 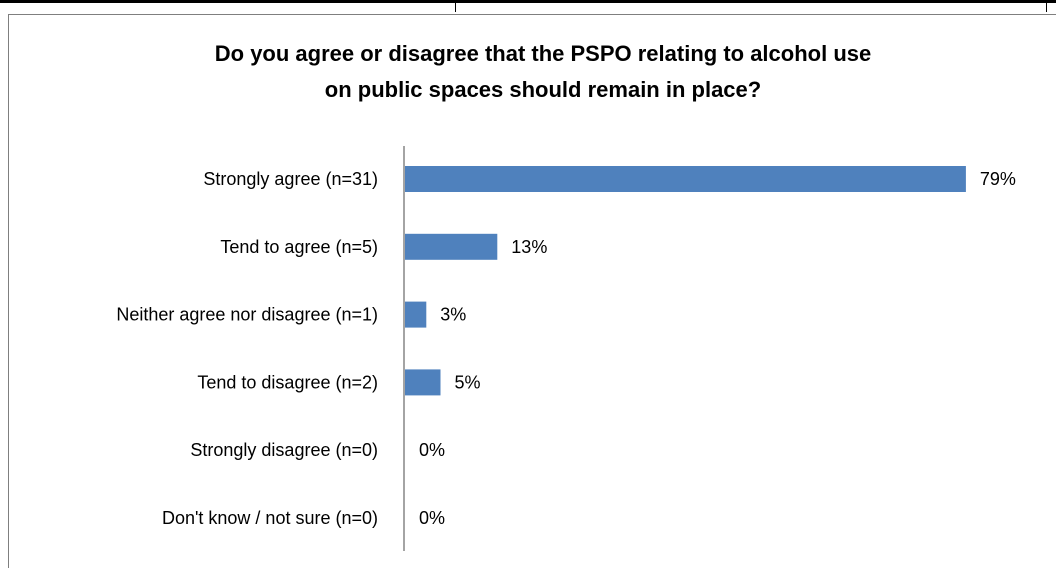 What do you see at coordinates (290, 179) in the screenshot?
I see `category-label: Strongly agree (n=31)` at bounding box center [290, 179].